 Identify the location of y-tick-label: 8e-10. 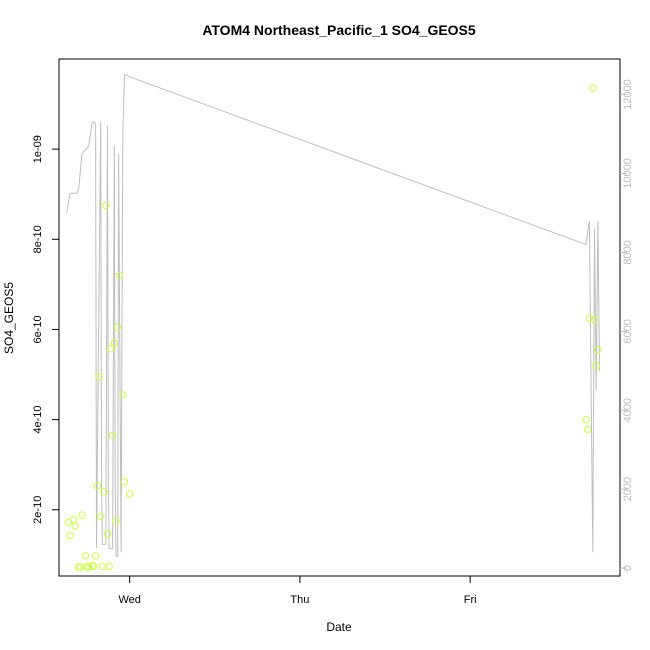
(38, 239).